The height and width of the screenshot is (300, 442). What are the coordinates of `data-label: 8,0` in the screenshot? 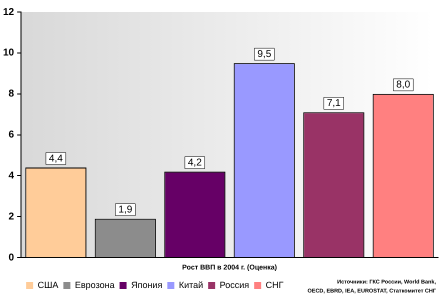 It's located at (403, 85).